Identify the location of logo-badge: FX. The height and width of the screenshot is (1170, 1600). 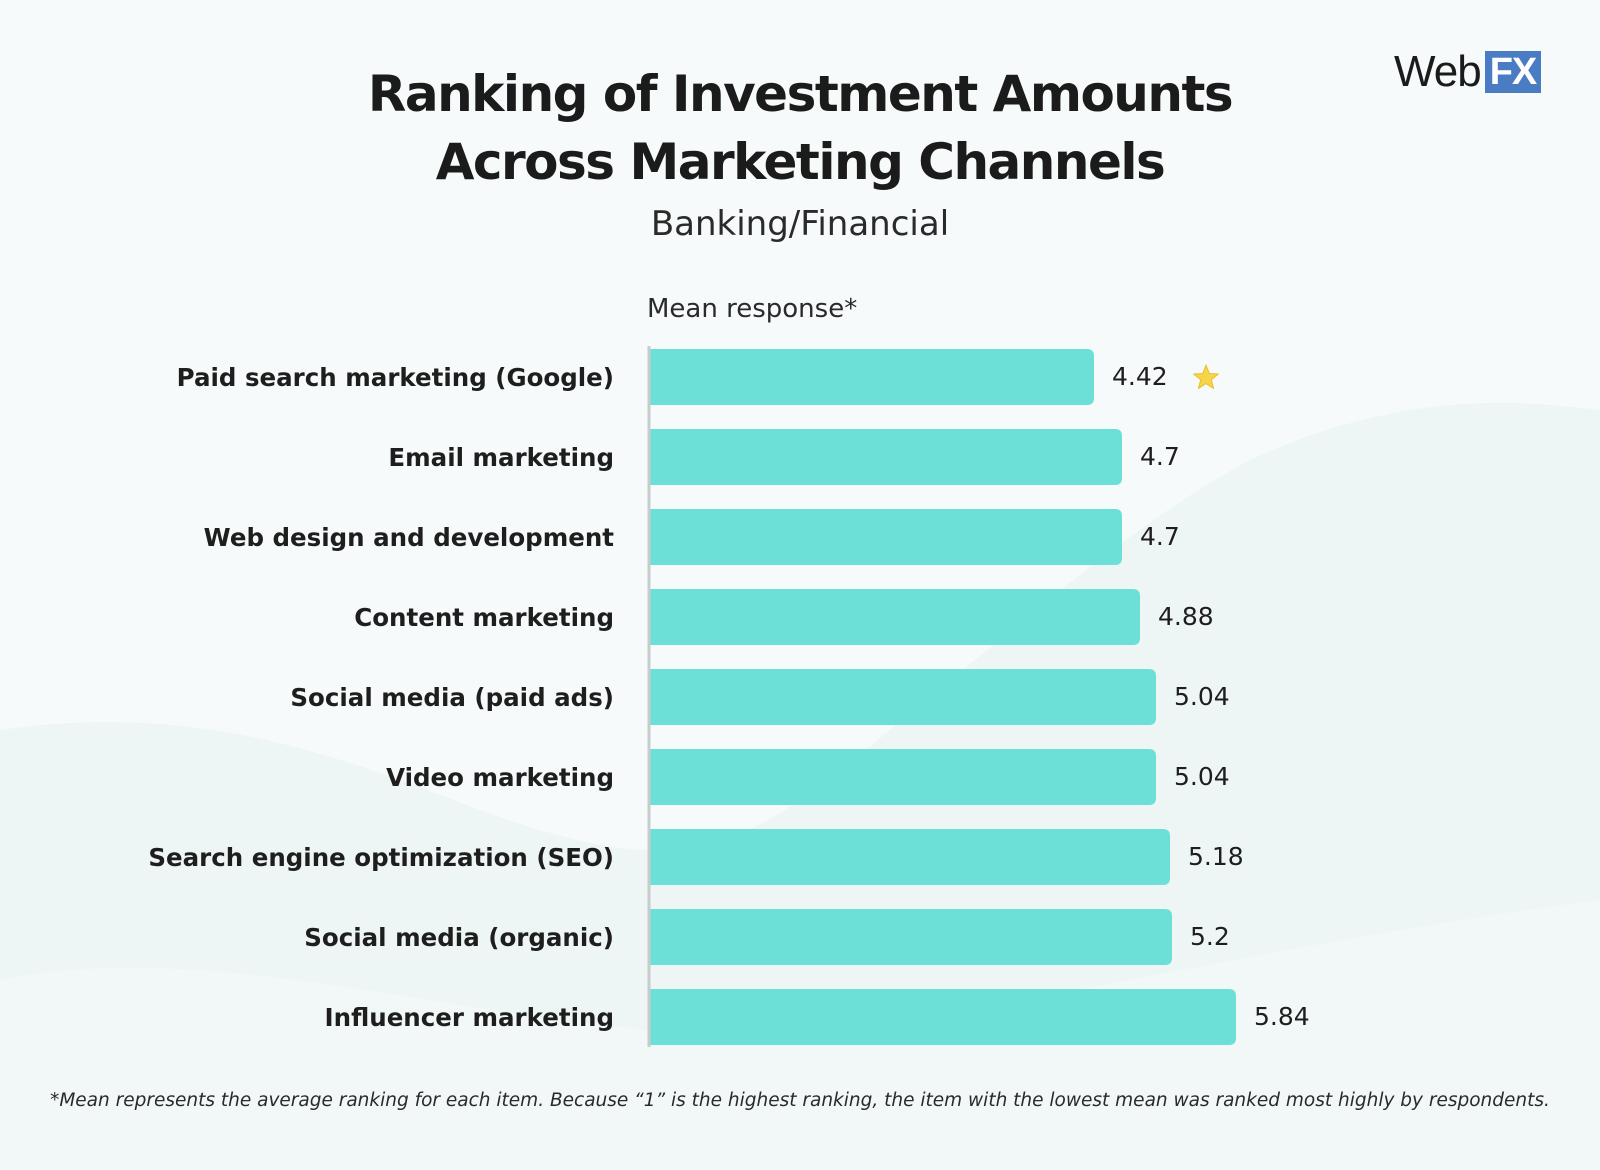
(1513, 72).